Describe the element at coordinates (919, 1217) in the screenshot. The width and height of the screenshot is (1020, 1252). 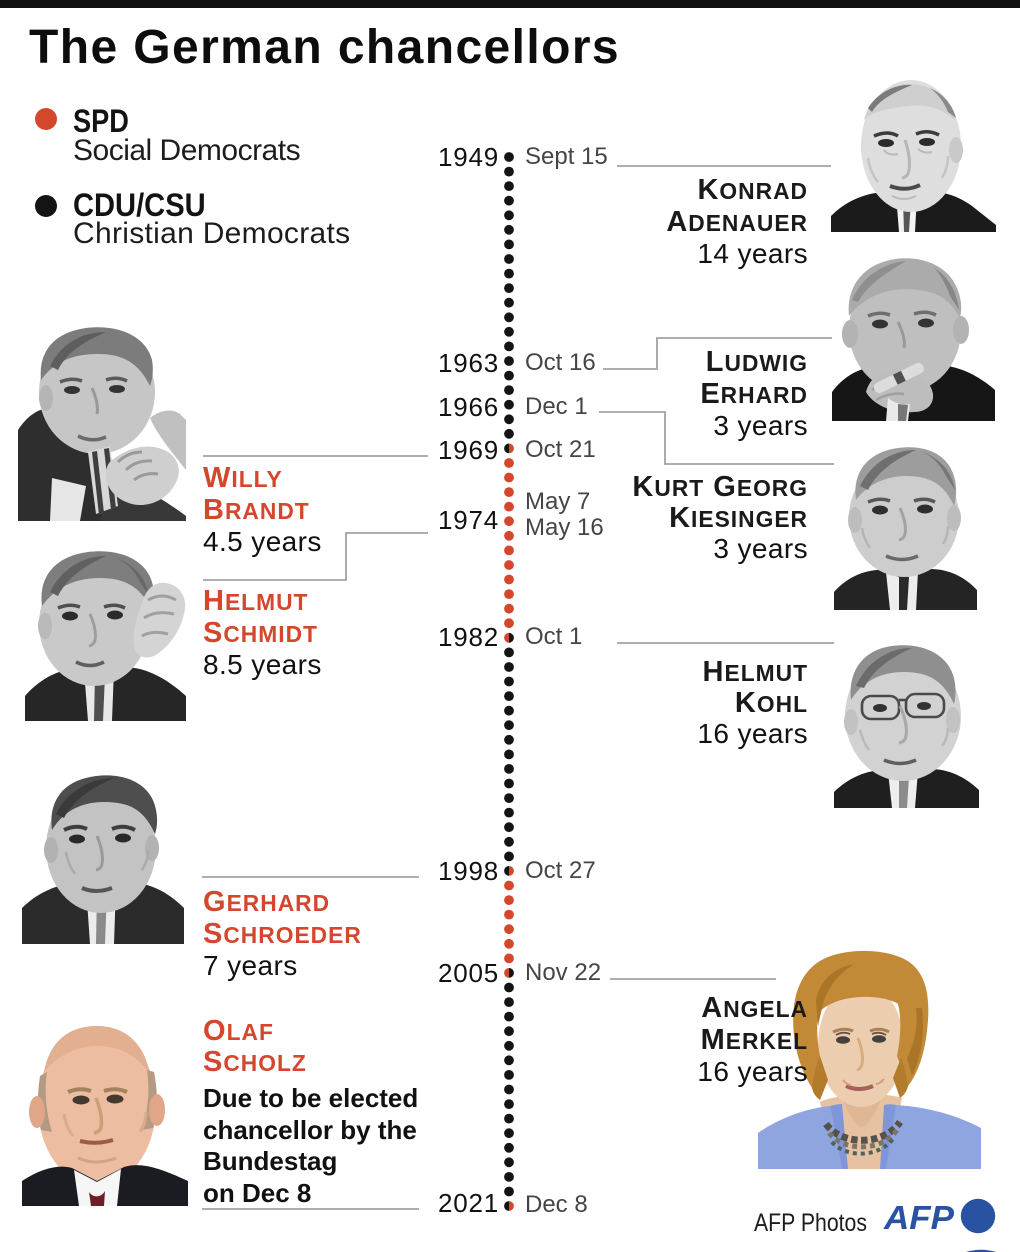
I see `svg-text: AFP` at that location.